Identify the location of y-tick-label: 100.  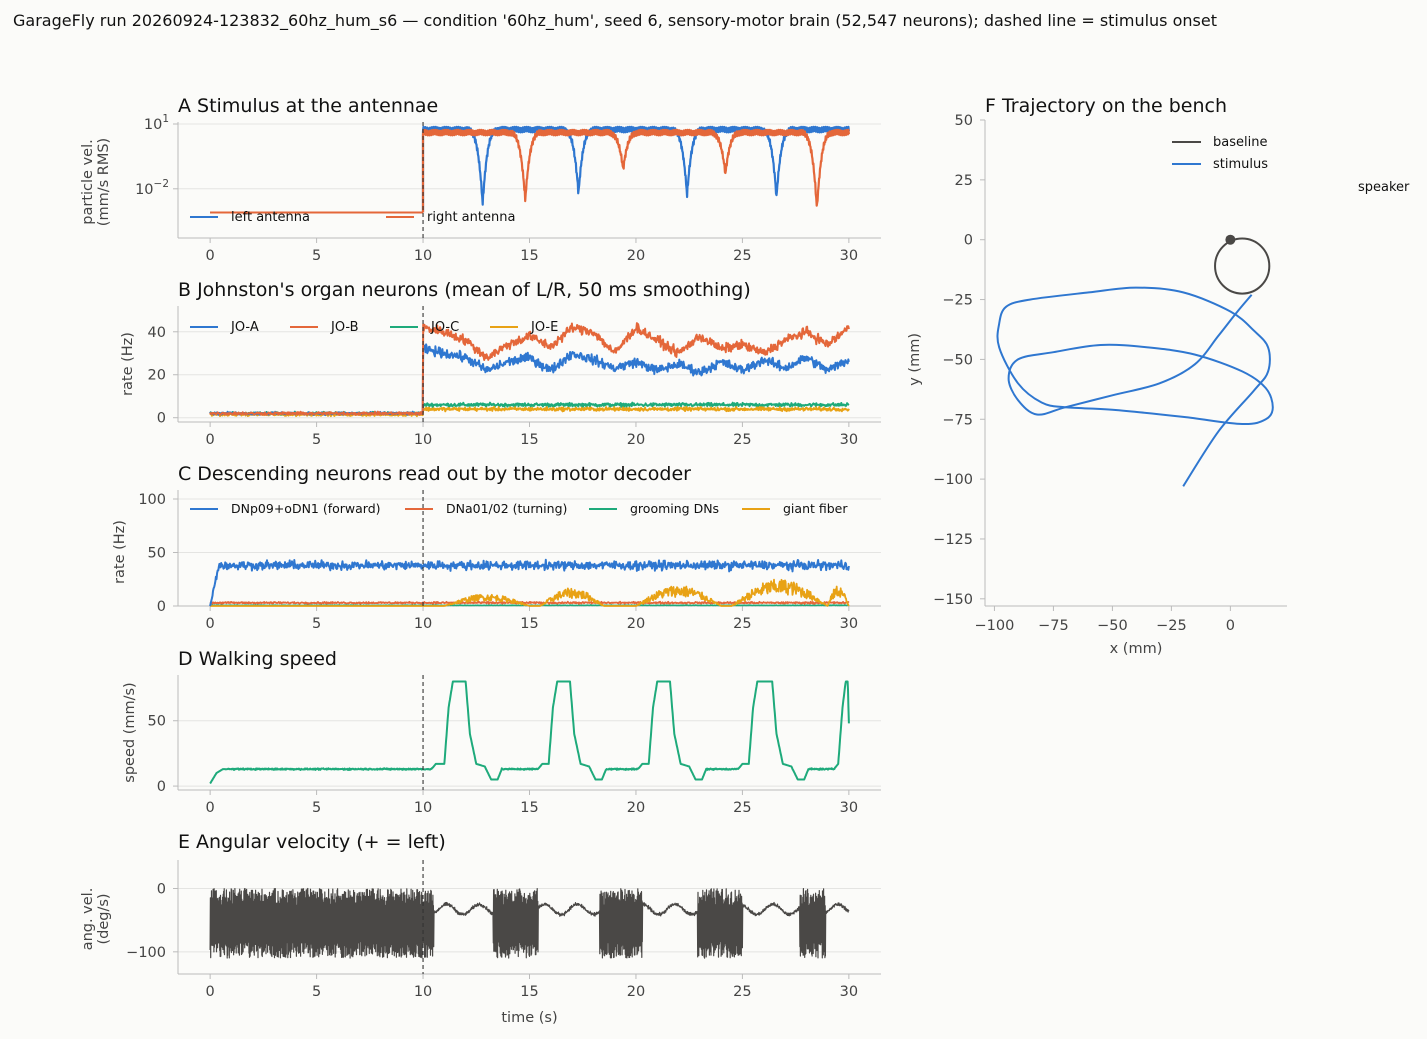
(152, 500).